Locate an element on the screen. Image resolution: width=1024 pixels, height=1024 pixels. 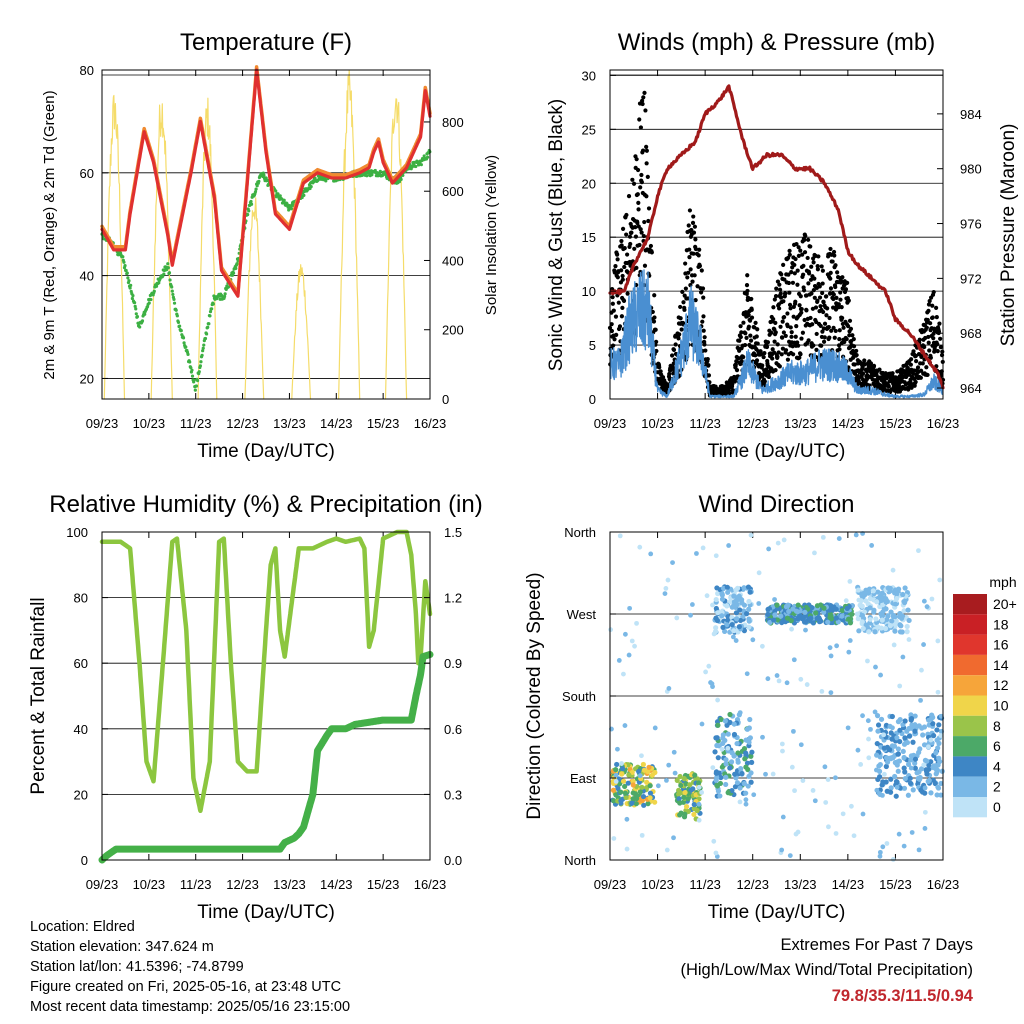
x-tick-label: 13/23 is located at coordinates (800, 884).